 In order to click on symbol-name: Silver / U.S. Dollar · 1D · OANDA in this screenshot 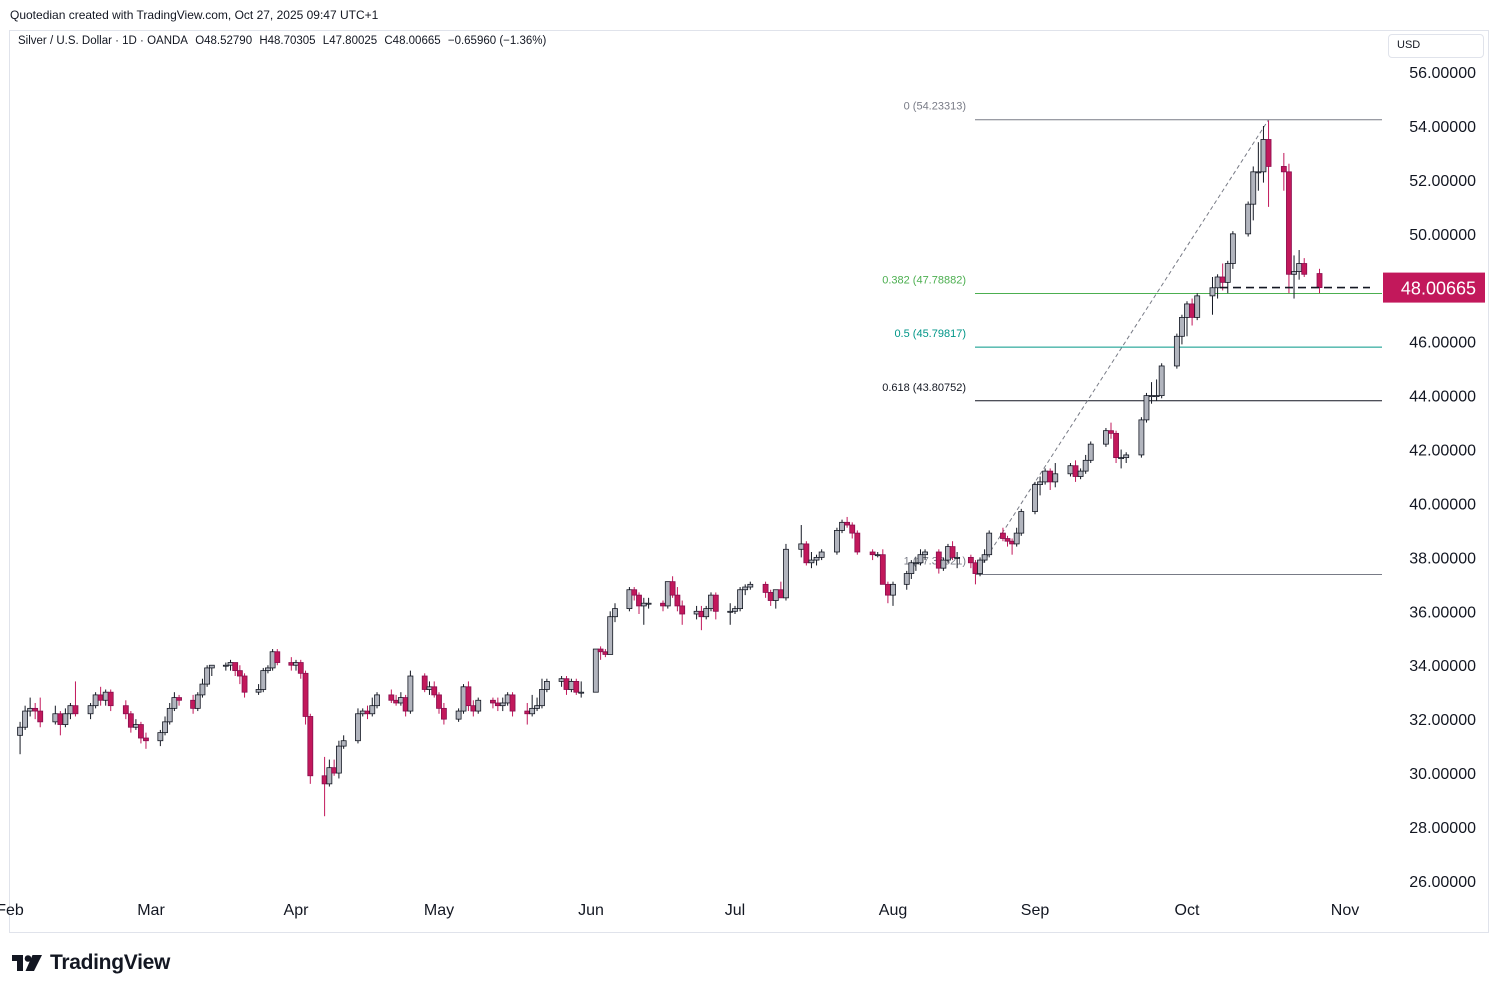, I will do `click(103, 41)`.